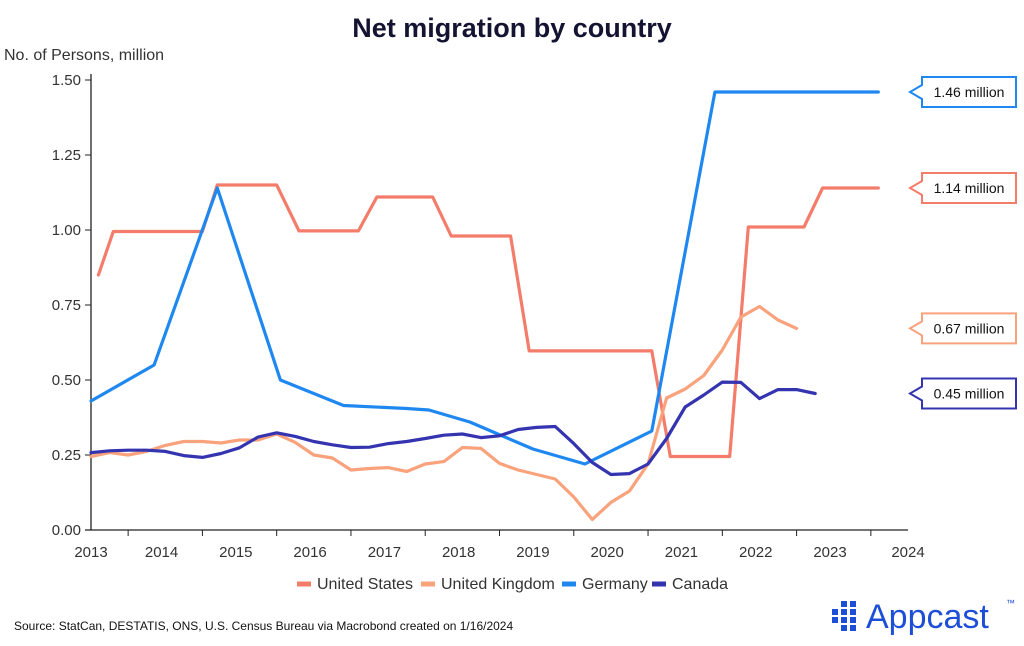 The width and height of the screenshot is (1024, 646). I want to click on x-tick-label: 2019, so click(532, 552).